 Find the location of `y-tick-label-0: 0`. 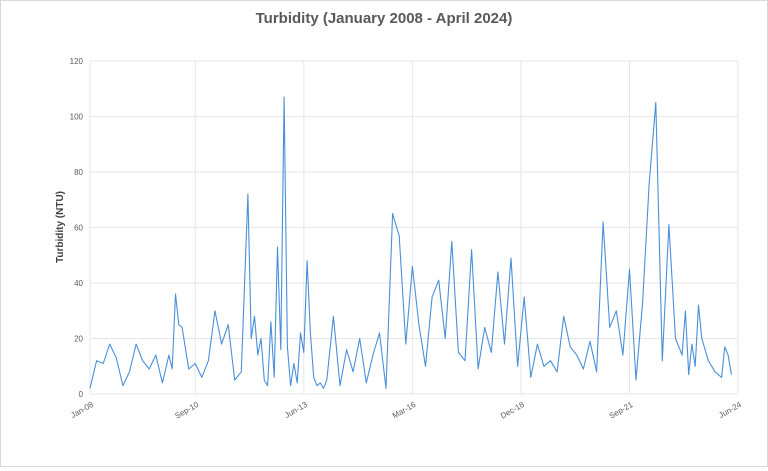

y-tick-label-0: 0 is located at coordinates (81, 394).